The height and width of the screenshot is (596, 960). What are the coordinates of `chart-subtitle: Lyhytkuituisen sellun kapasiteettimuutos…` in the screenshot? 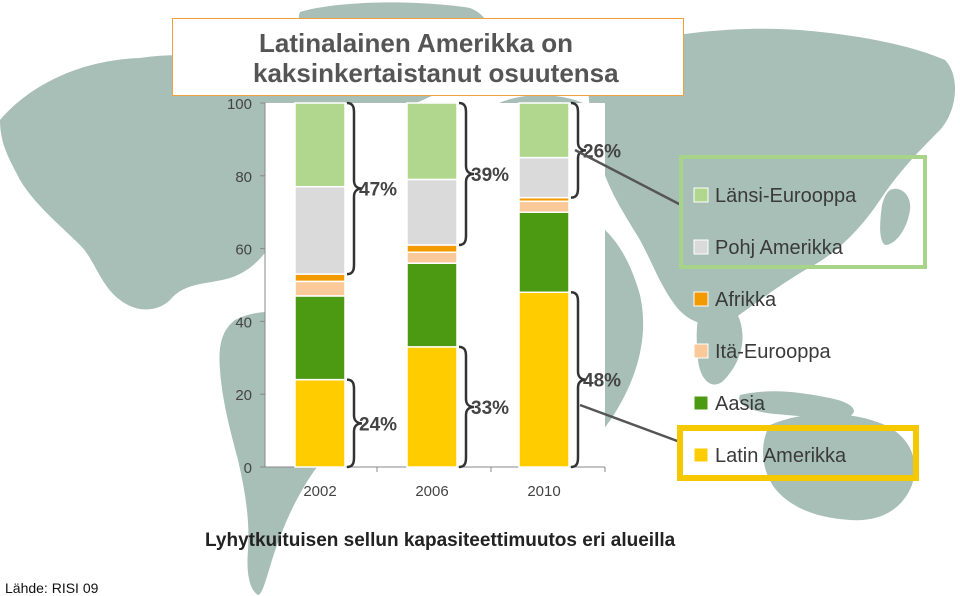 It's located at (440, 540).